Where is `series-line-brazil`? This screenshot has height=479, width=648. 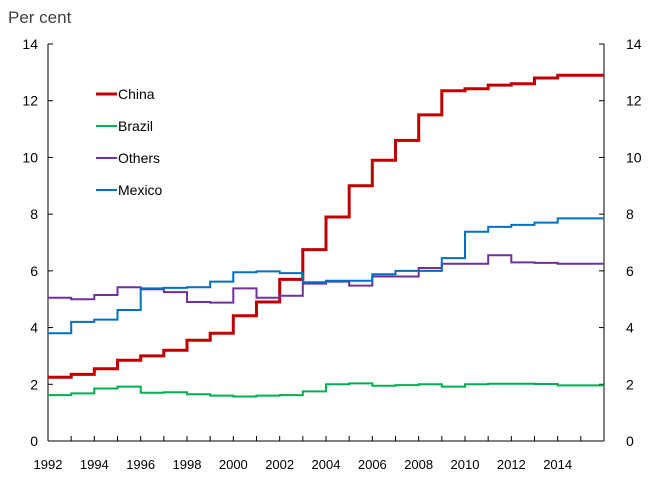 series-line-brazil is located at coordinates (326, 390).